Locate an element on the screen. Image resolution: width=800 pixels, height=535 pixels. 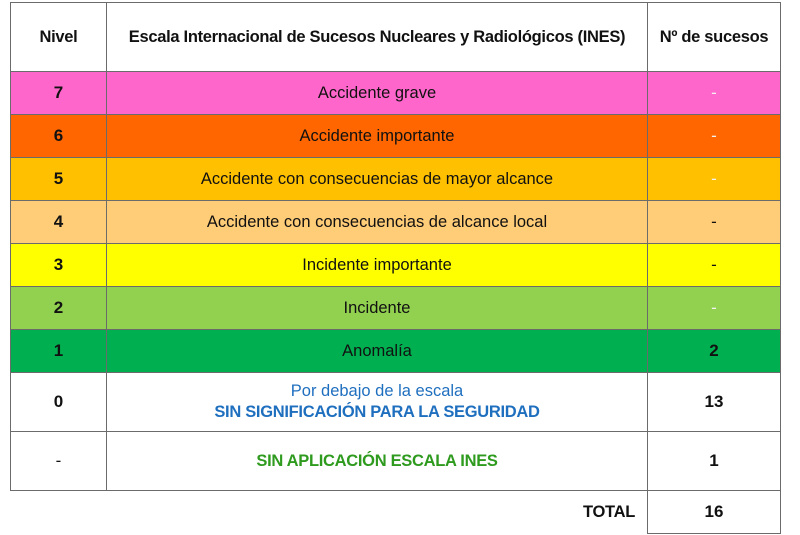
header-count: Nº de sucesos is located at coordinates (714, 37).